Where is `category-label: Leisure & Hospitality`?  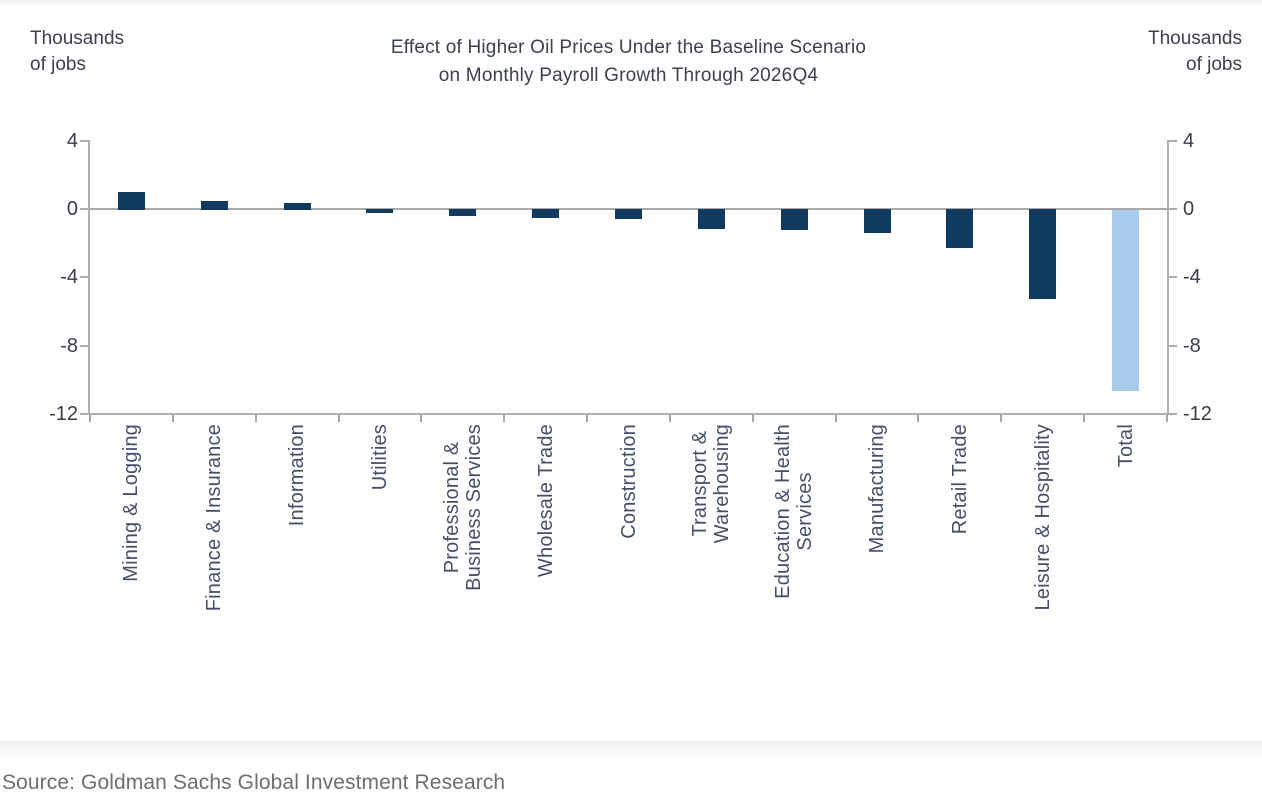 category-label: Leisure & Hospitality is located at coordinates (1043, 579).